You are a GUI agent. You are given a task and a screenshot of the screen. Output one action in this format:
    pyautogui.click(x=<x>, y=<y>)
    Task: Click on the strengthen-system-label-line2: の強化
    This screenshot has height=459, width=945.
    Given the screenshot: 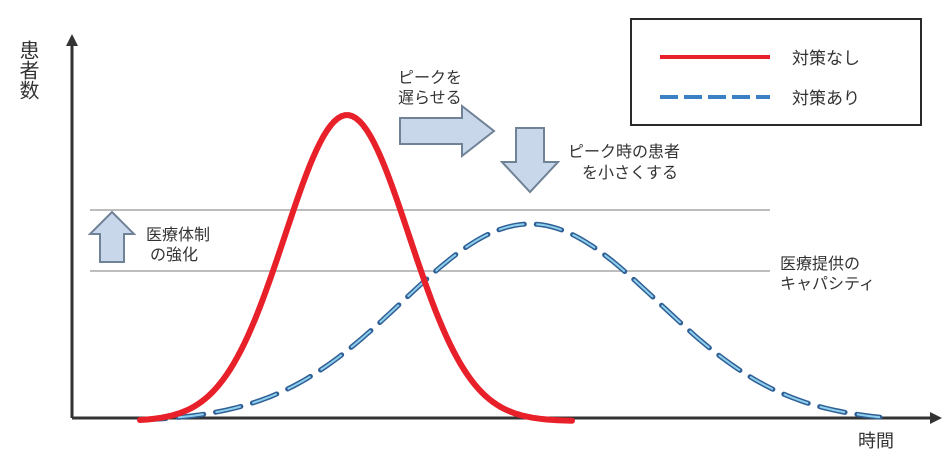 What is the action you would take?
    pyautogui.click(x=174, y=254)
    